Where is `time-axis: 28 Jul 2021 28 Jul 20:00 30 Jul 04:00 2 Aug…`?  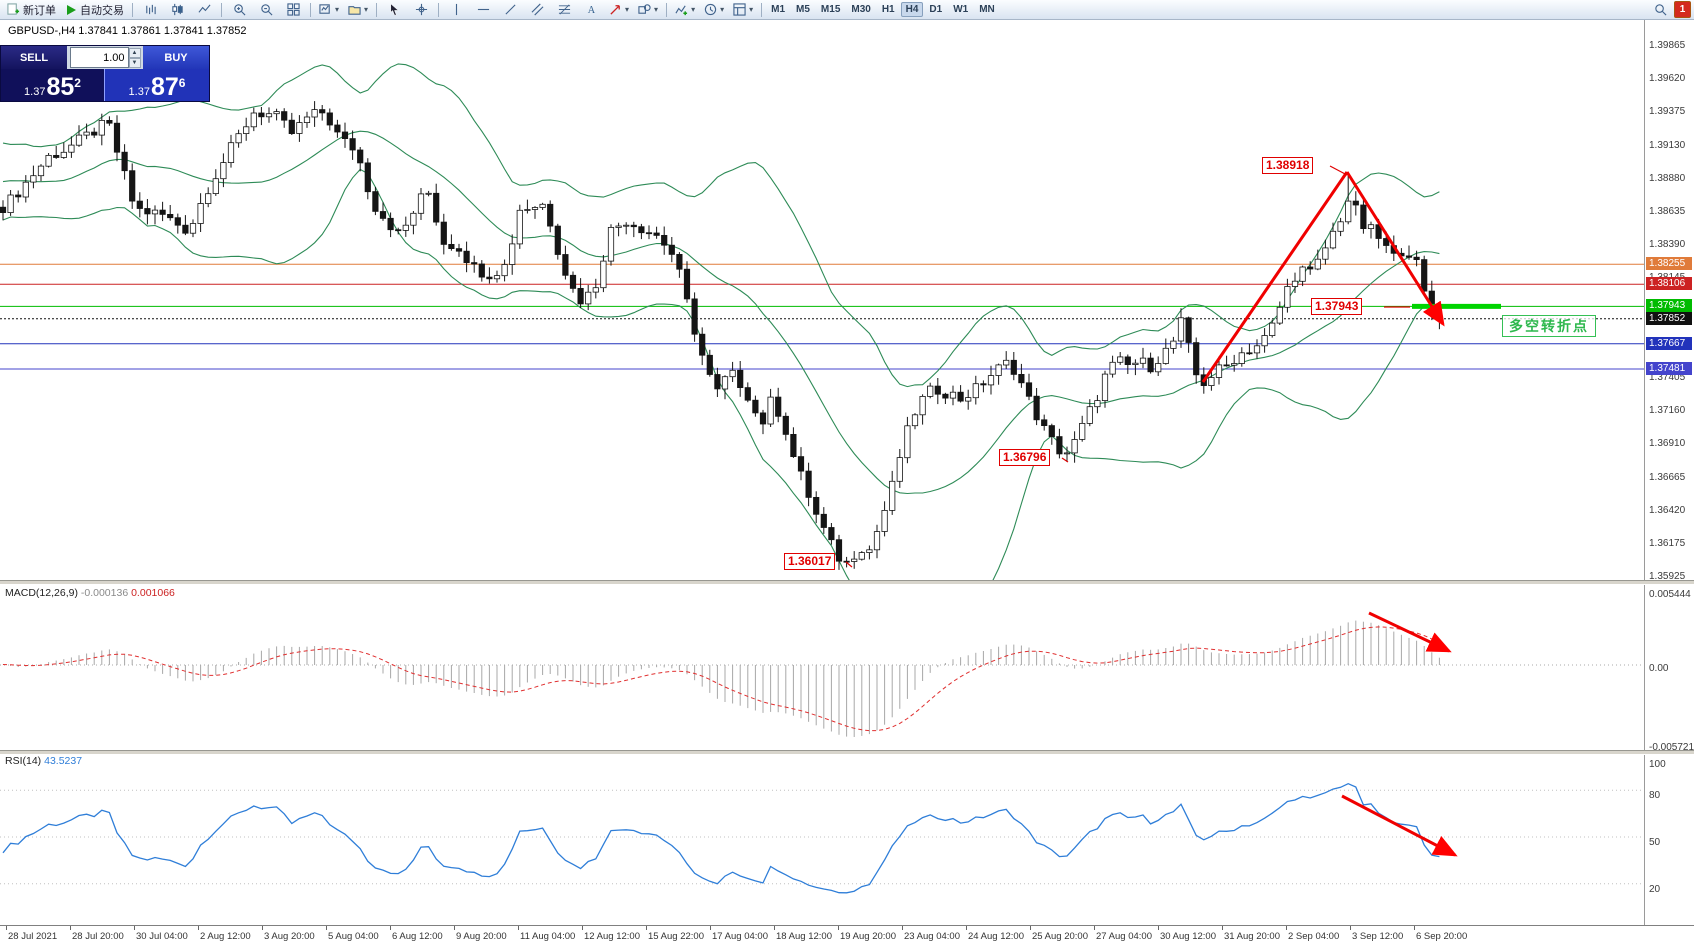
time-axis: 28 Jul 2021 28 Jul 20:00 30 Jul 04:00 2 Aug… is located at coordinates (847, 936).